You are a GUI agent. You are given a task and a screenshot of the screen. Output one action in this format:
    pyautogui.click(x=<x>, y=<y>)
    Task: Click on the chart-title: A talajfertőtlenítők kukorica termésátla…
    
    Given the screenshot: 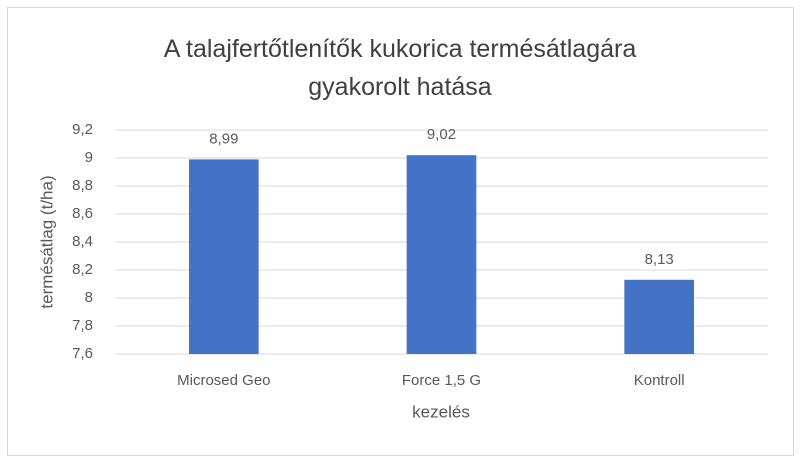 What is the action you would take?
    pyautogui.click(x=400, y=68)
    